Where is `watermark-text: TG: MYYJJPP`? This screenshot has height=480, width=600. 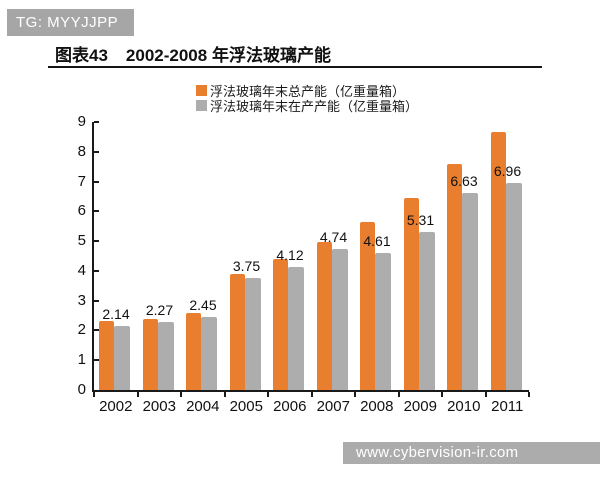 watermark-text: TG: MYYJJPP is located at coordinates (67, 22).